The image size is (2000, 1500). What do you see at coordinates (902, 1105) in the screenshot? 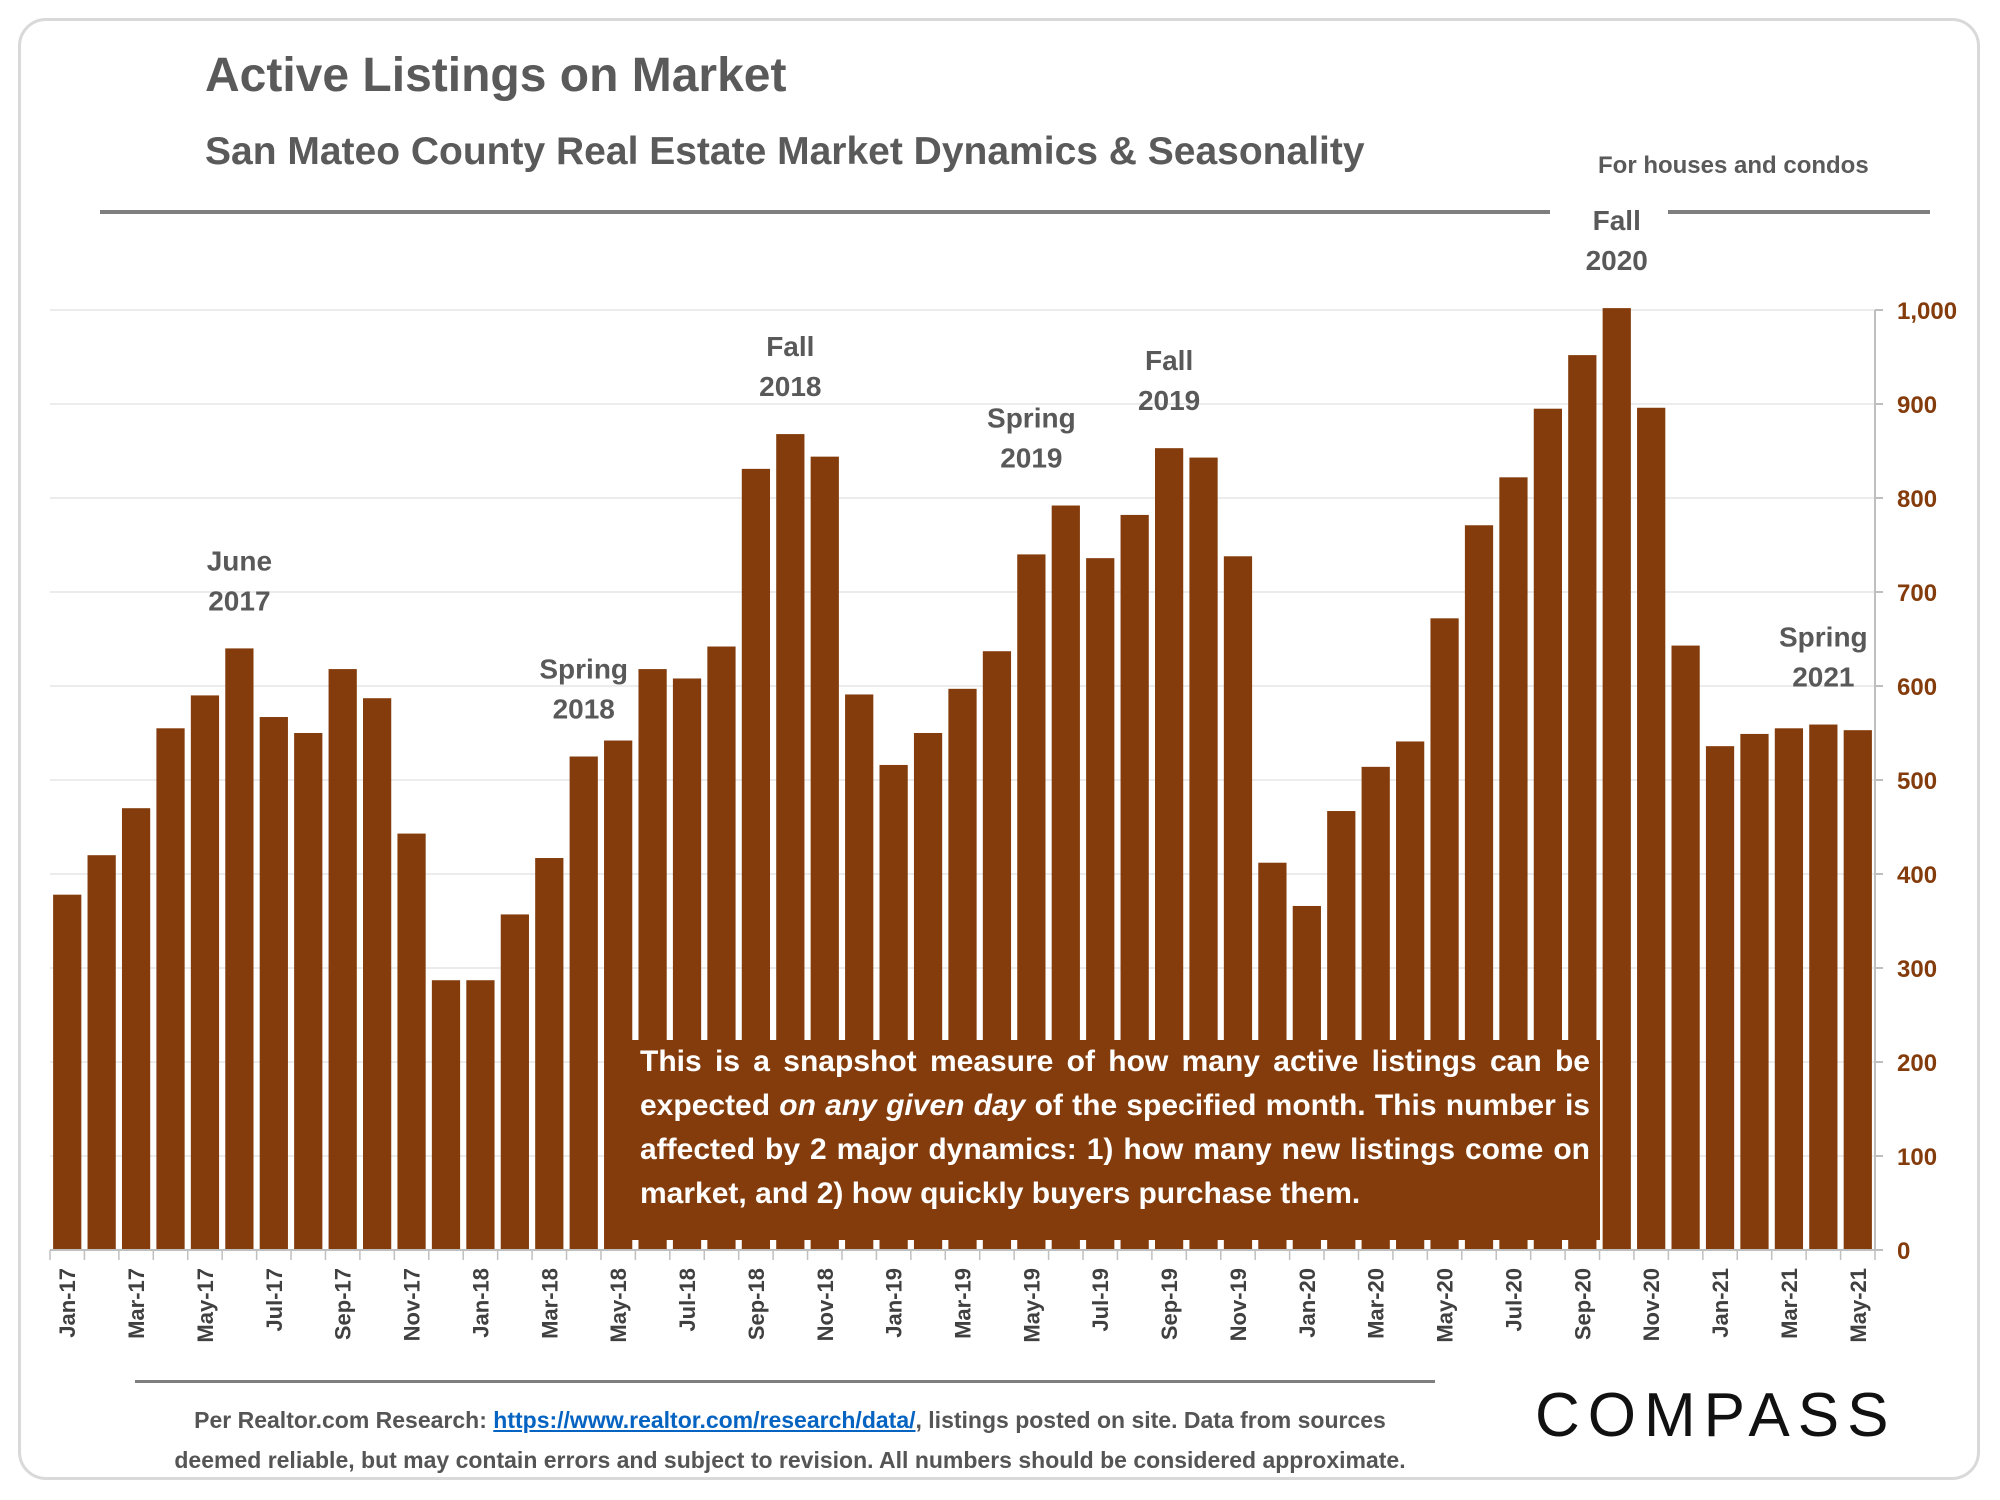
I see `info-text-emphasis: on any given day` at bounding box center [902, 1105].